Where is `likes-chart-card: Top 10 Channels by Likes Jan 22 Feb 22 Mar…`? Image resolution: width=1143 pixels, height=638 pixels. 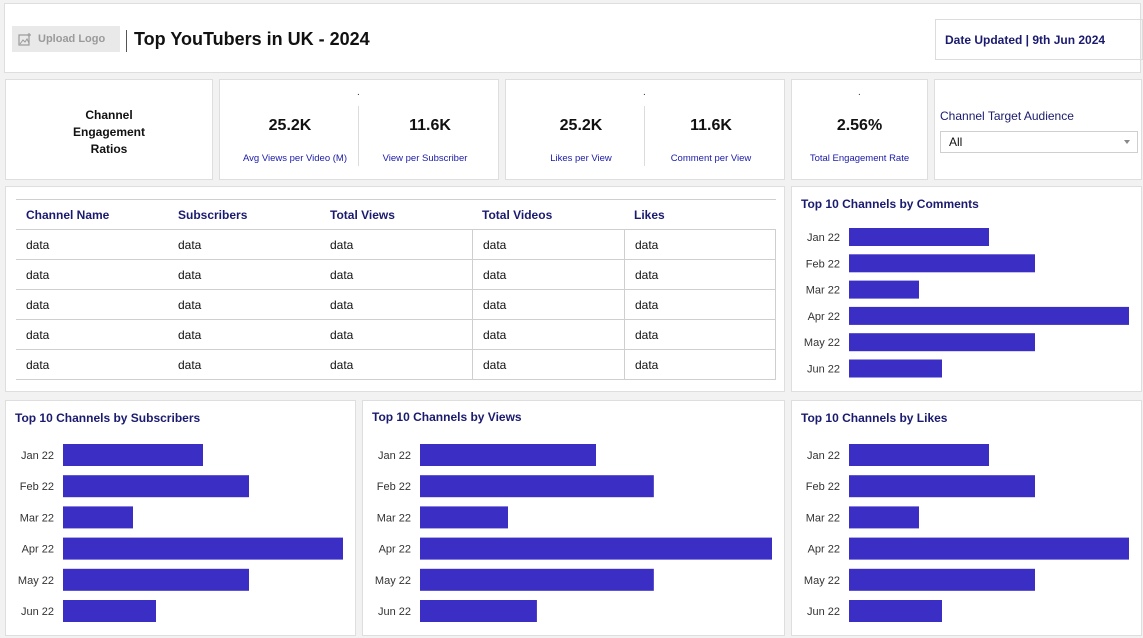
likes-chart-card: Top 10 Channels by Likes Jan 22 Feb 22 Mar… is located at coordinates (966, 518).